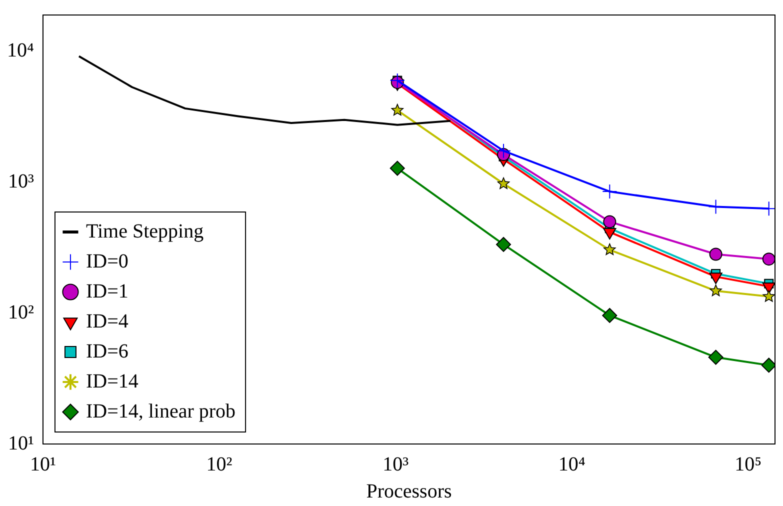 This screenshot has width=783, height=506. Describe the element at coordinates (409, 491) in the screenshot. I see `x-axis-title: Processors` at that location.